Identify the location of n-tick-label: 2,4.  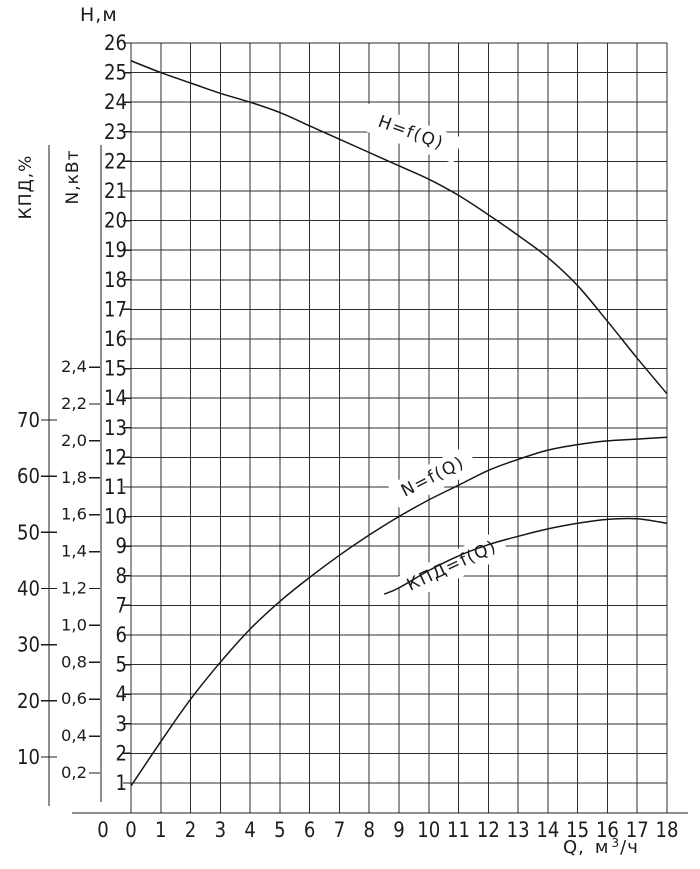
(74, 366).